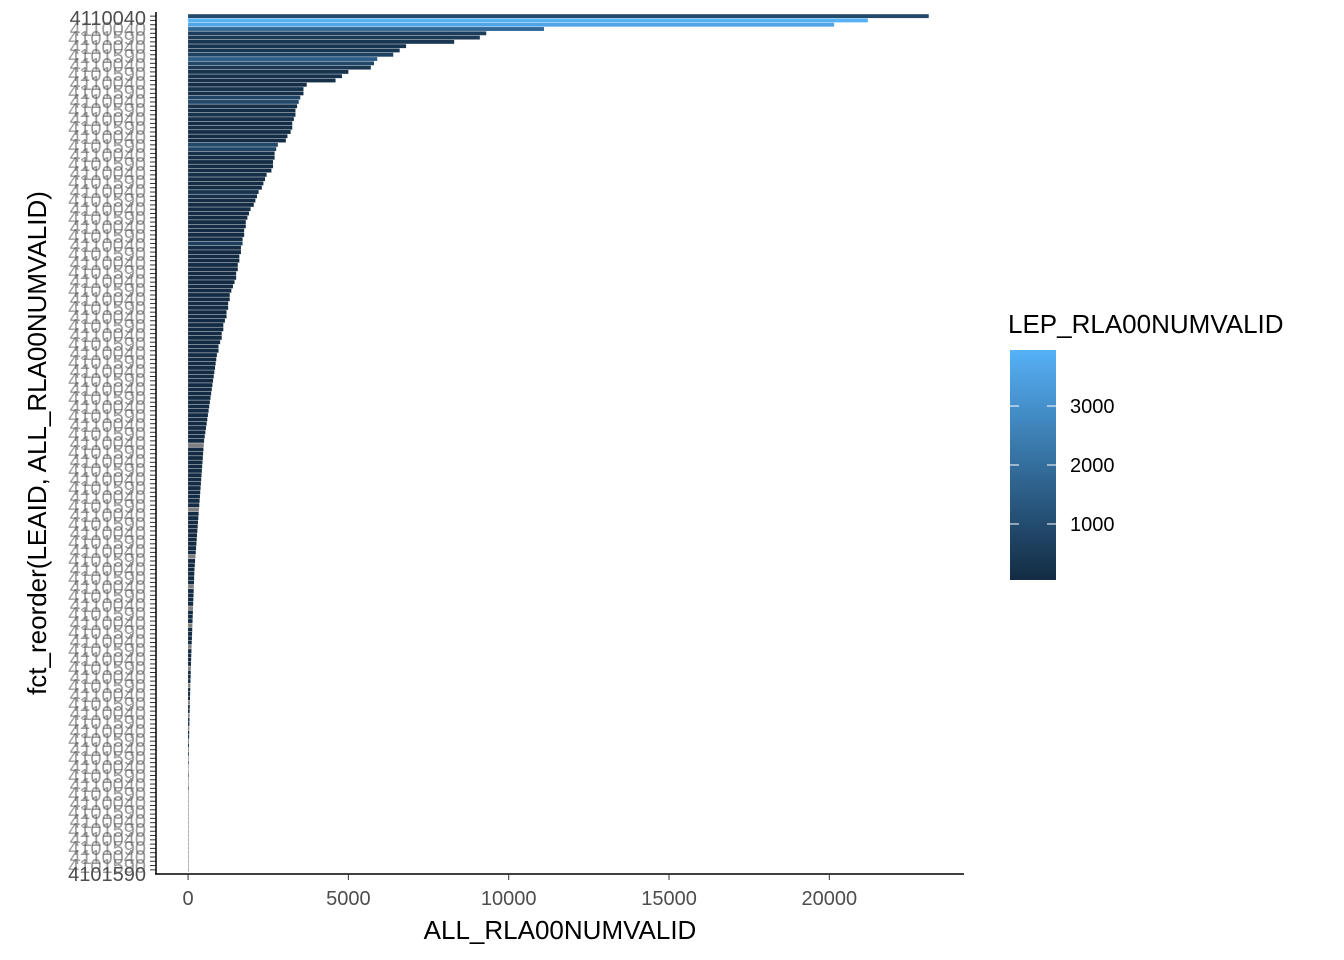 Image resolution: width=1344 pixels, height=960 pixels. Describe the element at coordinates (560, 930) in the screenshot. I see `x-axis-title: ALL_RLA00NUMVALID` at that location.